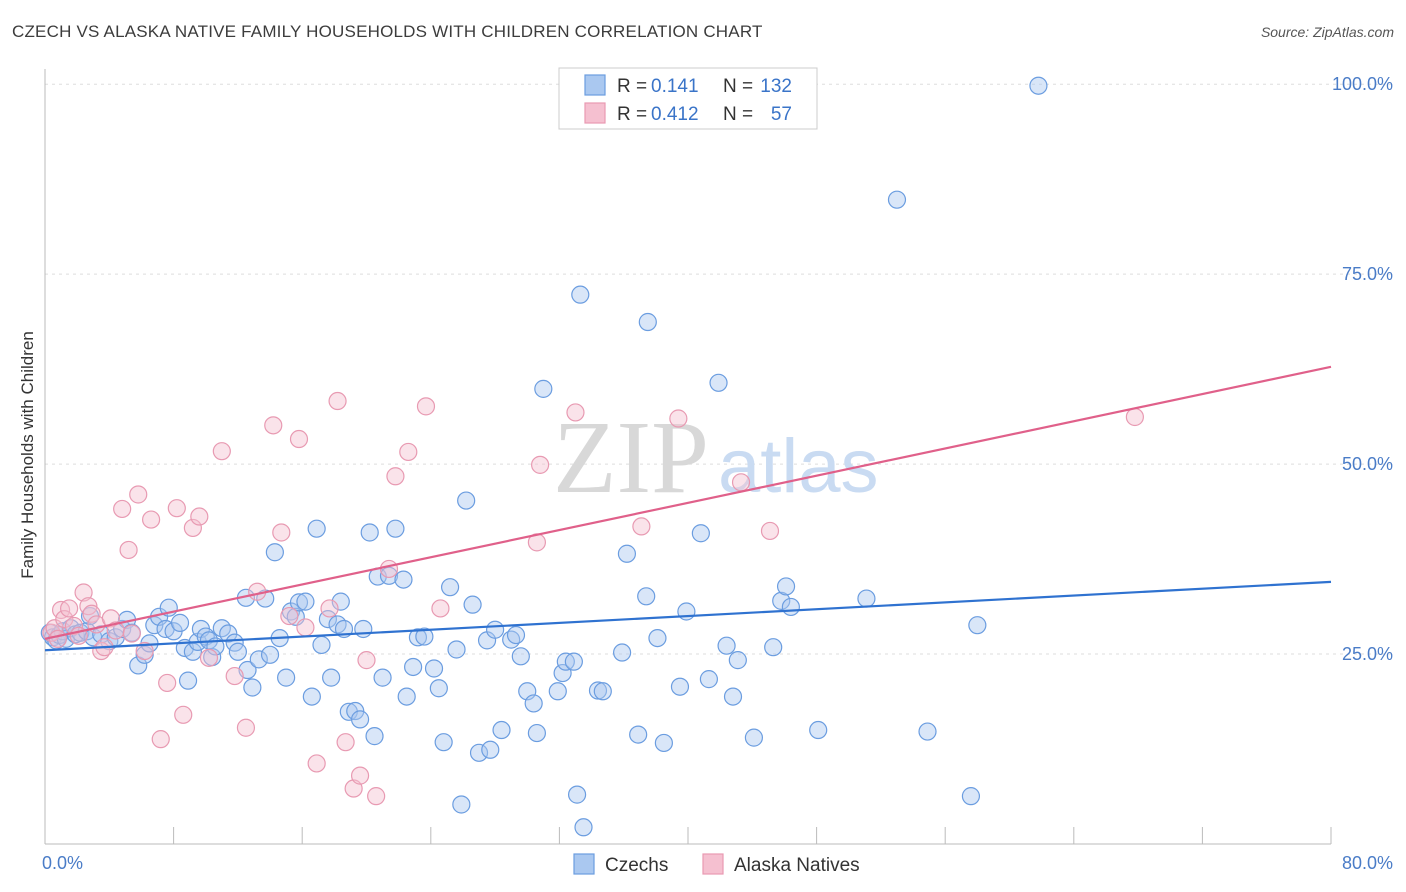 The height and width of the screenshot is (892, 1406). I want to click on y-axis-label: Family Households with Children, so click(27, 455).